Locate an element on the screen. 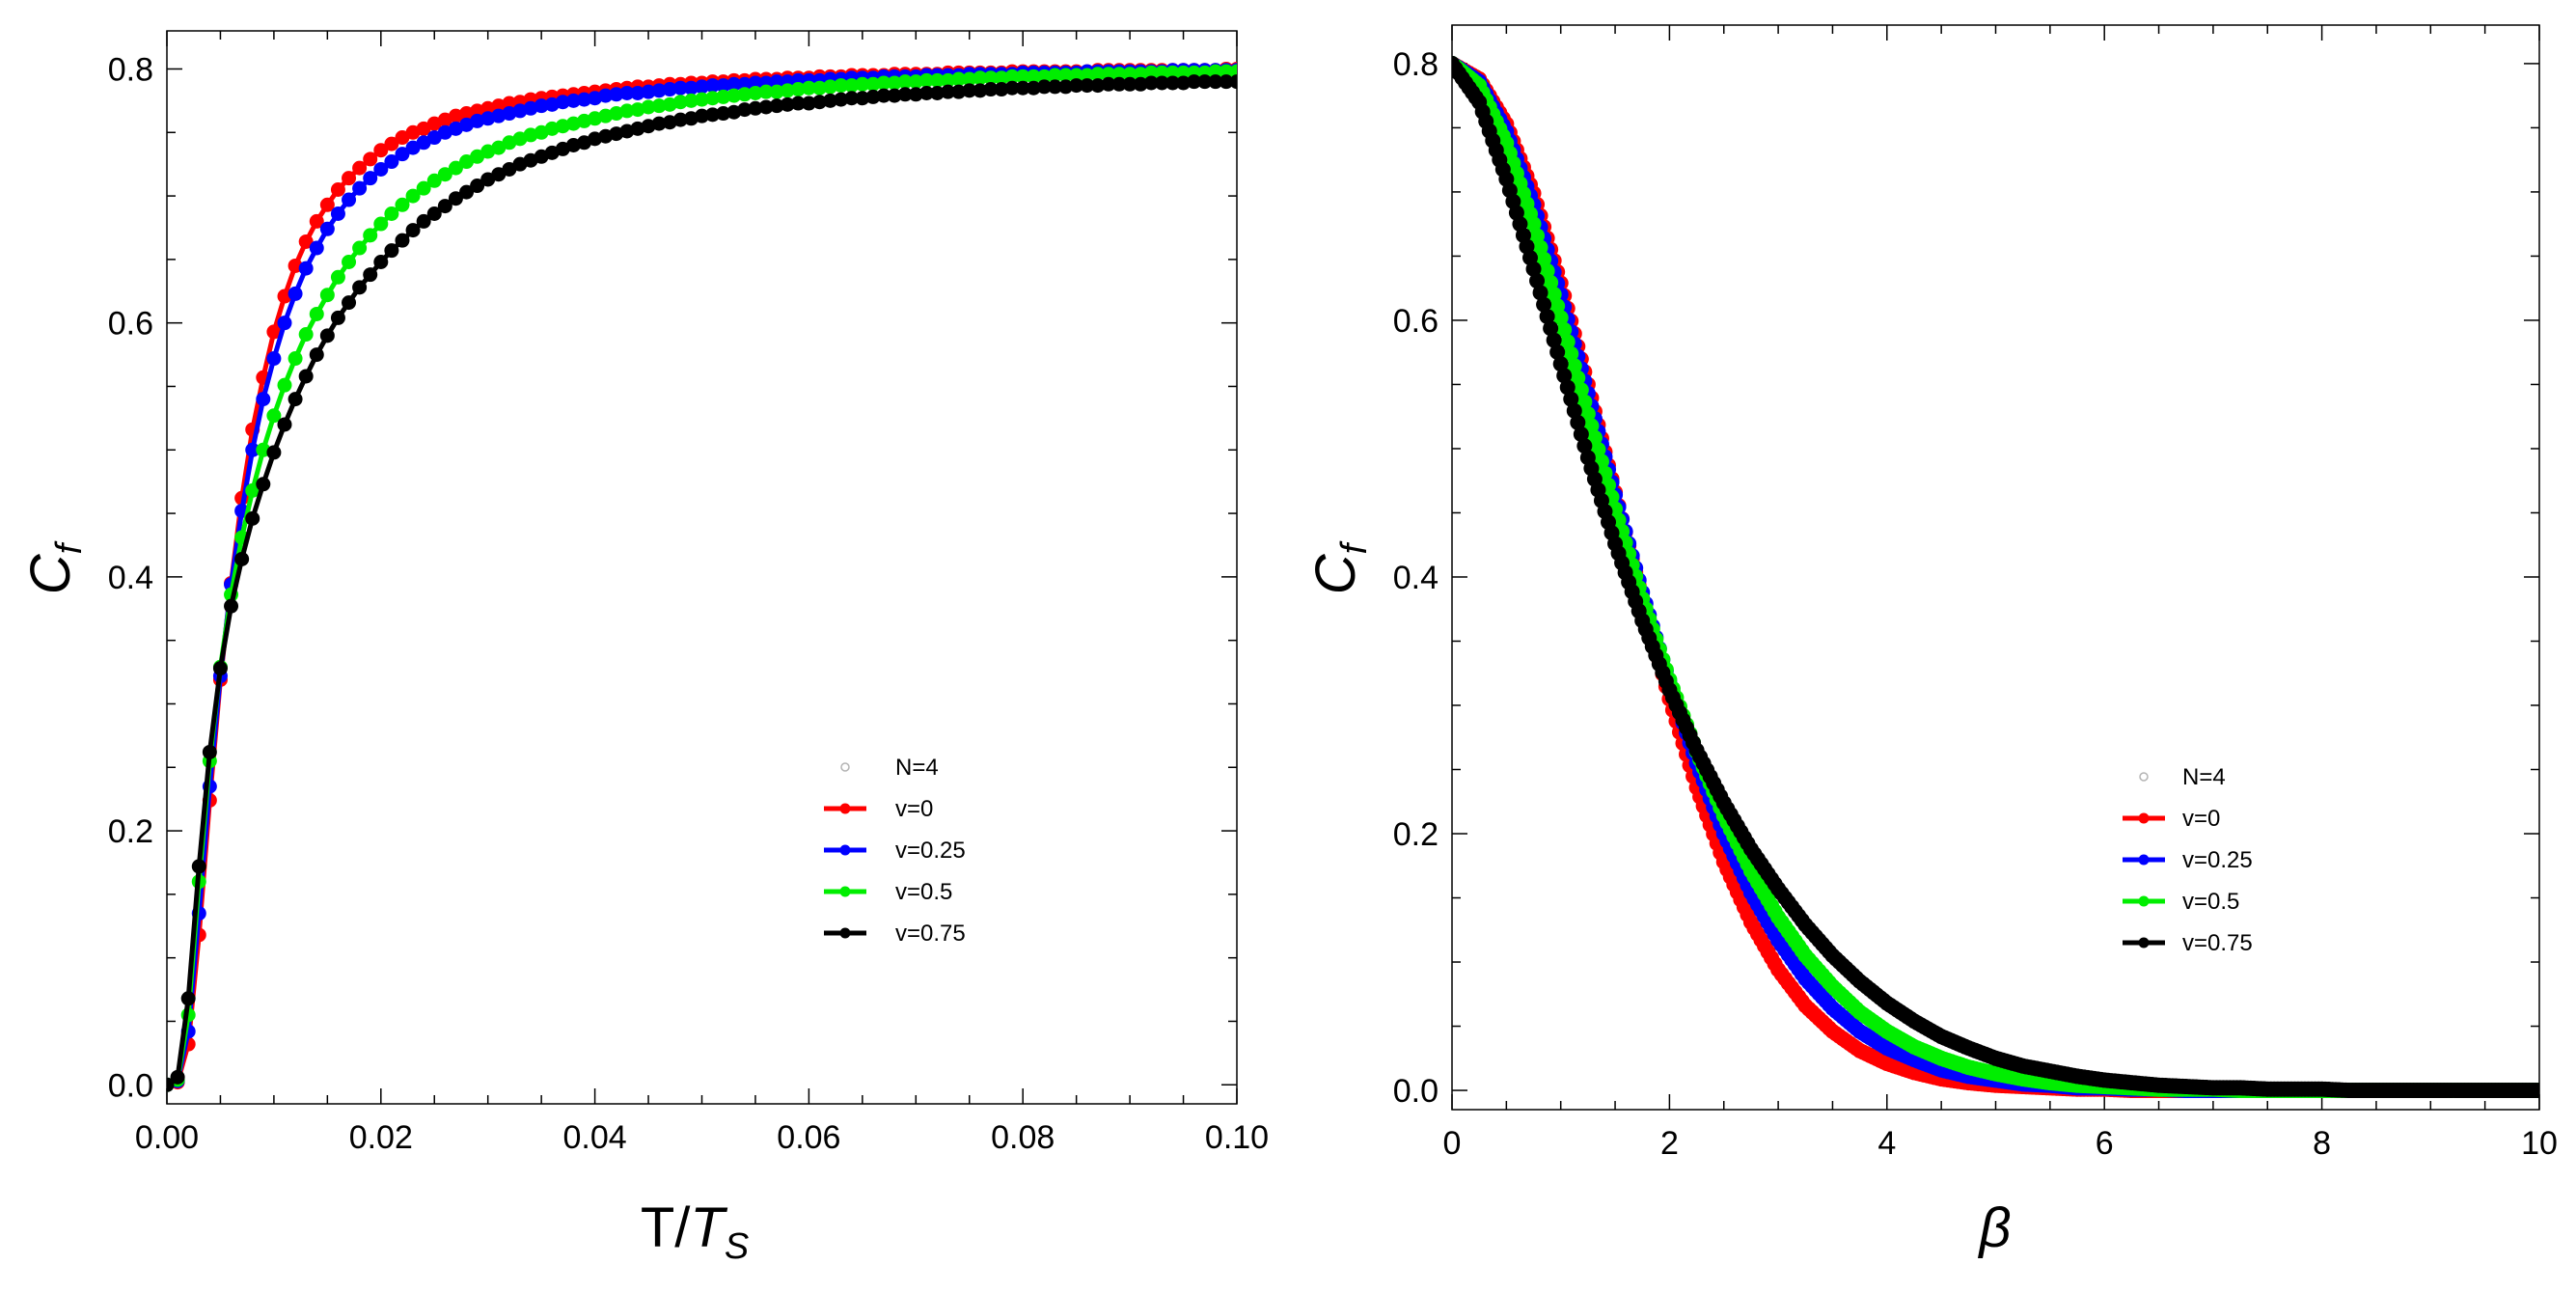 The width and height of the screenshot is (2576, 1292). legend-label: v=0.5 is located at coordinates (2210, 902).